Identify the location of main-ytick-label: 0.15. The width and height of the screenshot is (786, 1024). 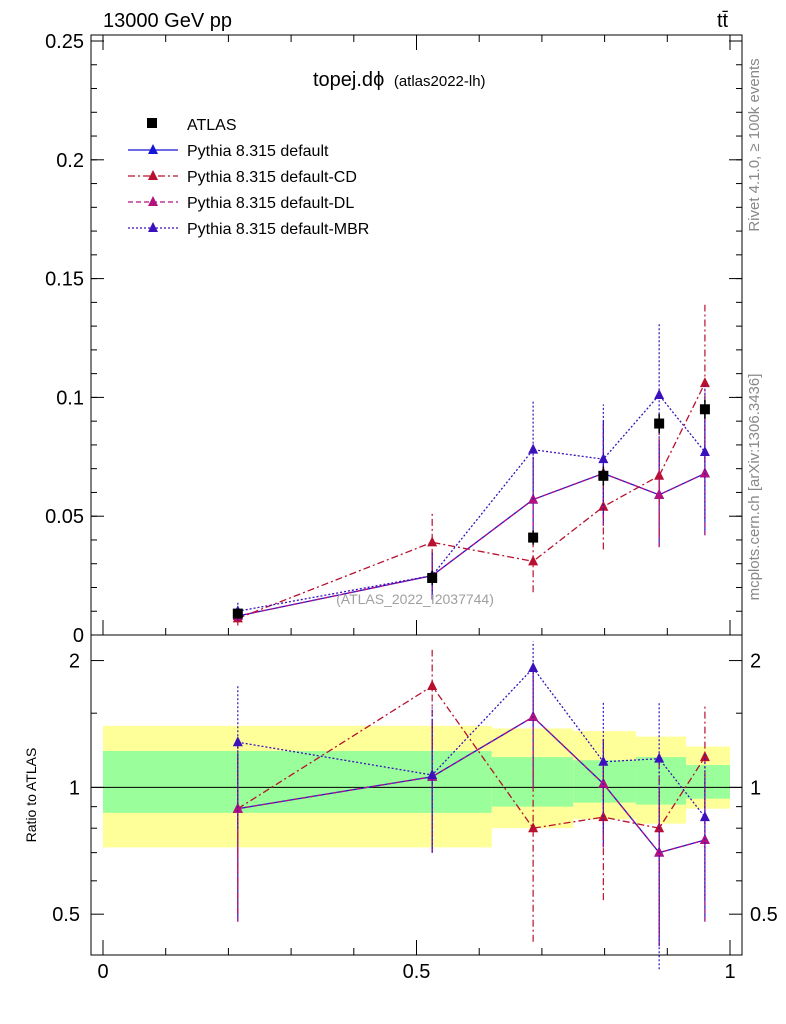
(64, 280).